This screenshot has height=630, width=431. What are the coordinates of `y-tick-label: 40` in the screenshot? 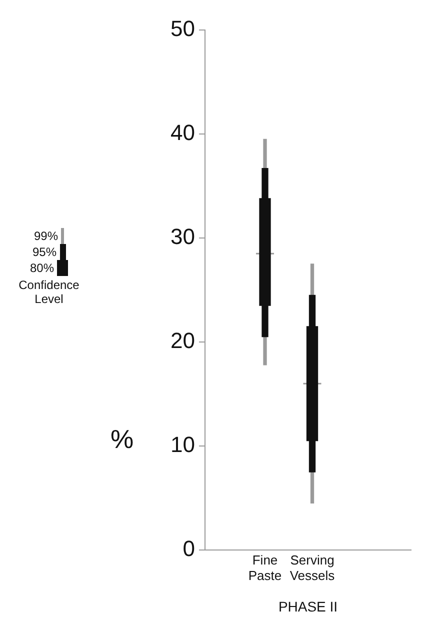 It's located at (182, 133).